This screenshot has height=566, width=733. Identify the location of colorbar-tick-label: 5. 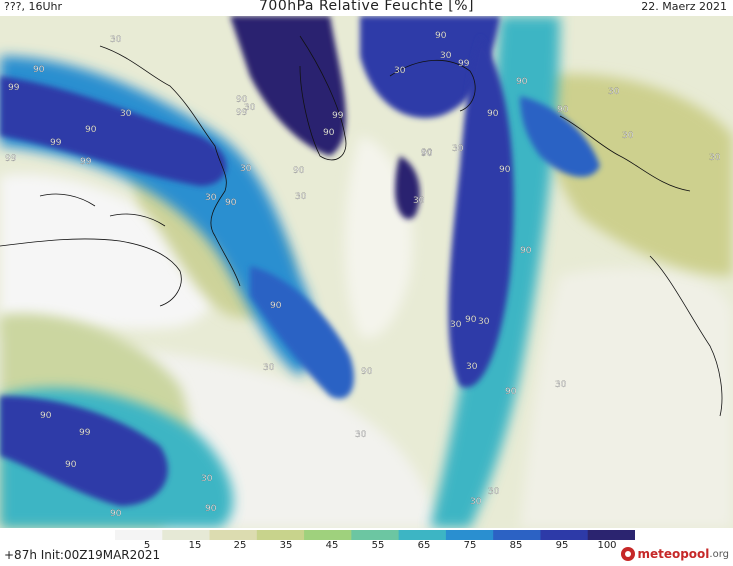
(147, 545).